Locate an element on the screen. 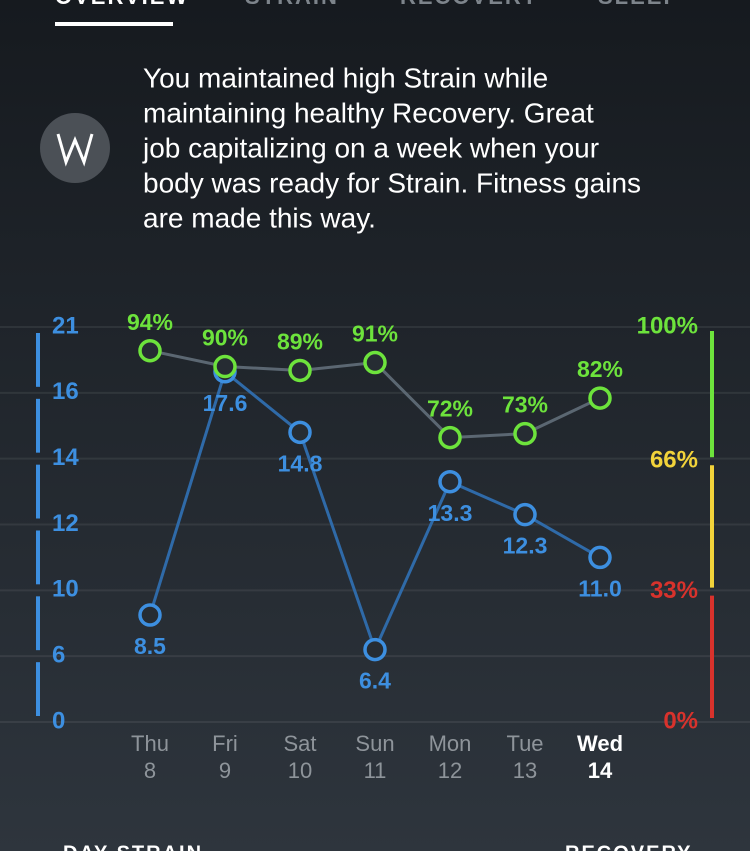 The height and width of the screenshot is (851, 750). tab-underline is located at coordinates (114, 24).